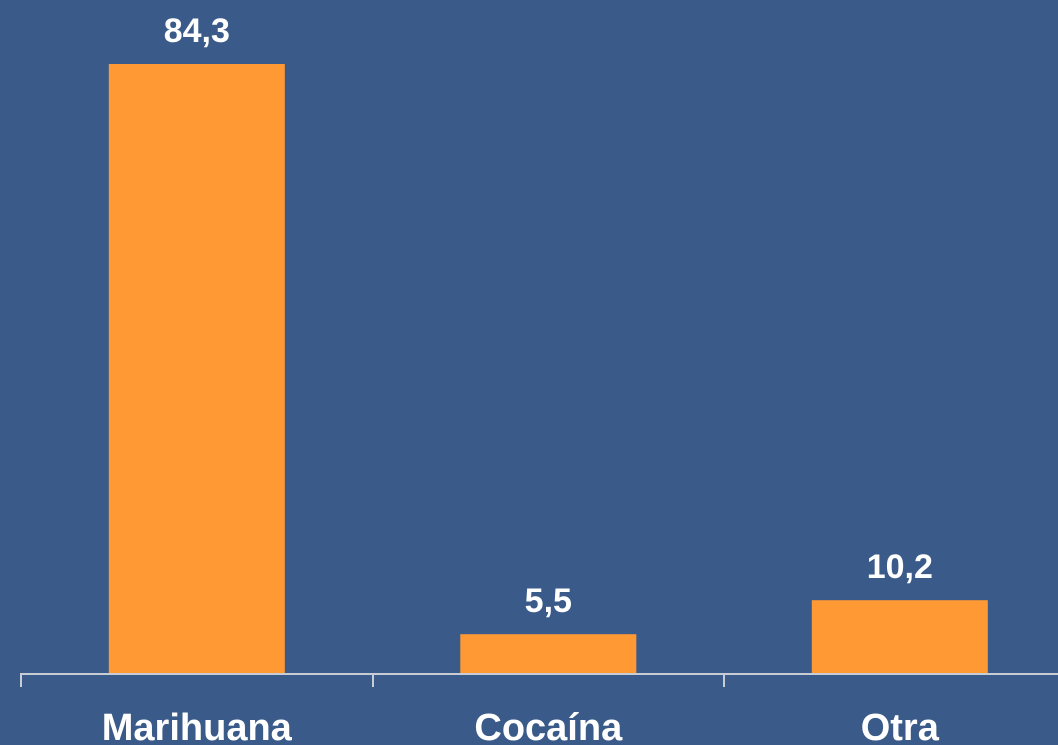 Image resolution: width=1058 pixels, height=745 pixels. I want to click on data-label: 10,2, so click(900, 567).